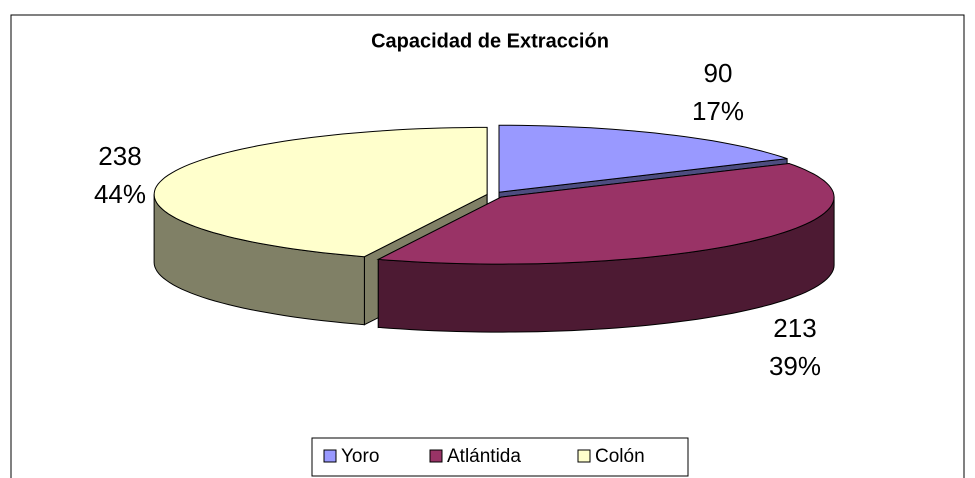 The width and height of the screenshot is (975, 478). What do you see at coordinates (360, 456) in the screenshot?
I see `legend-label: Yoro` at bounding box center [360, 456].